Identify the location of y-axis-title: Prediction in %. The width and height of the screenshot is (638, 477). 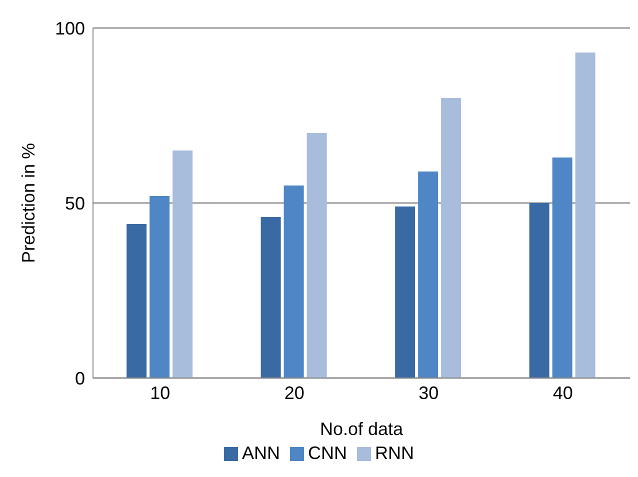
(28, 203).